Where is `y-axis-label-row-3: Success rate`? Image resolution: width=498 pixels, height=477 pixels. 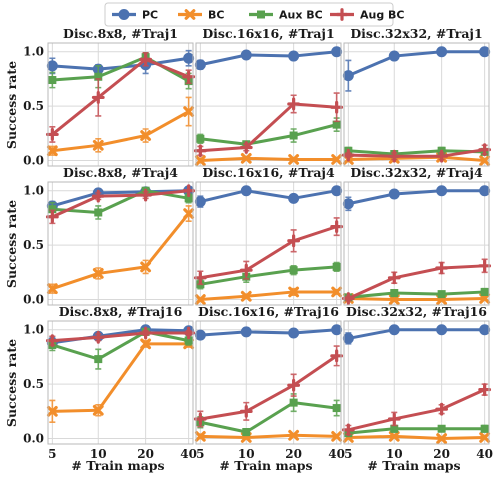
y-axis-label-row-3: Success rate is located at coordinates (11, 383).